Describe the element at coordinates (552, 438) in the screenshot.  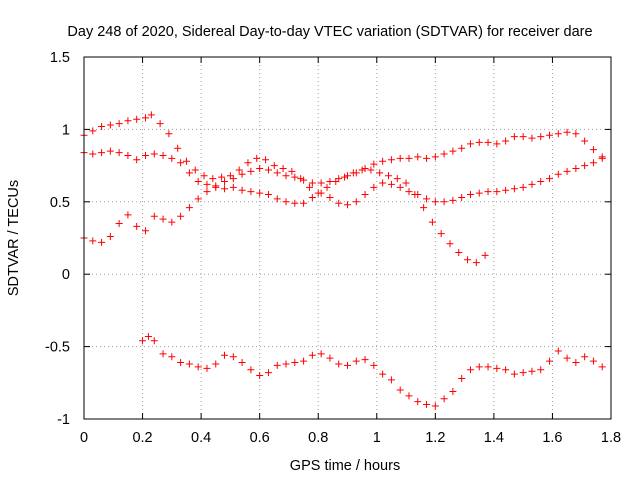
I see `x-tick-label: 1.6` at that location.